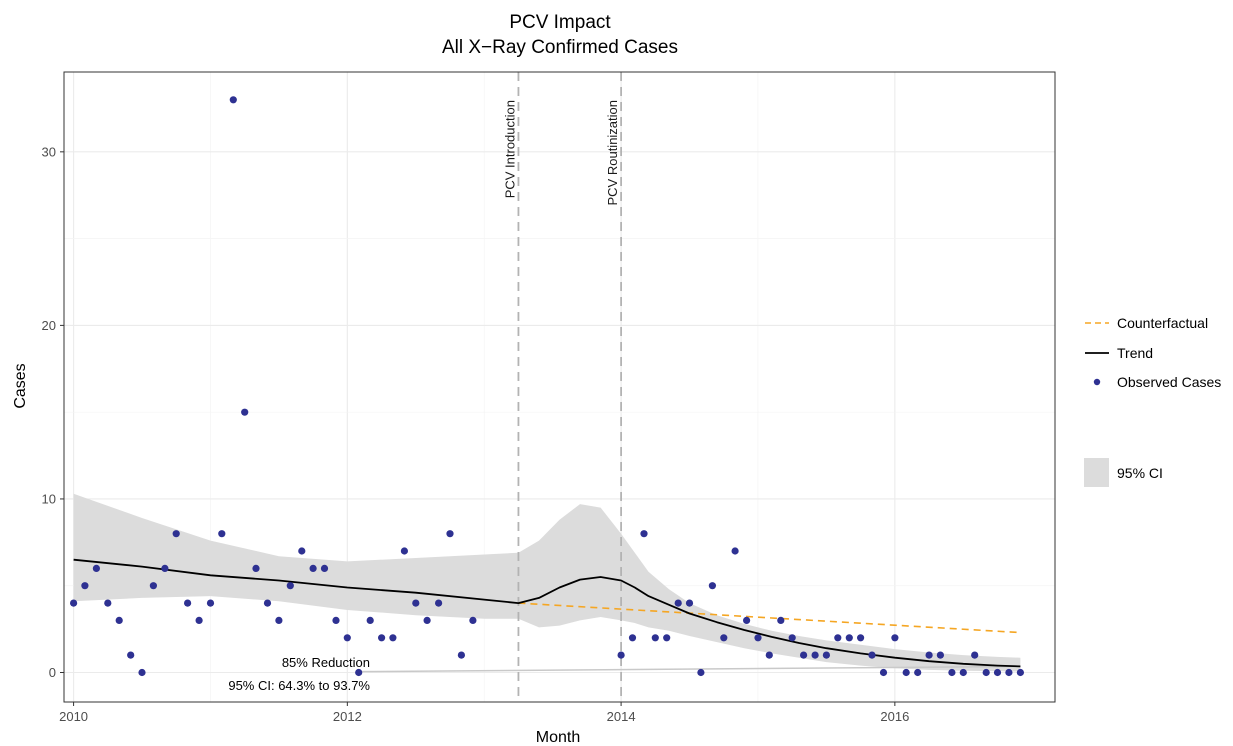  I want to click on event-label: PCV Introduction, so click(509, 149).